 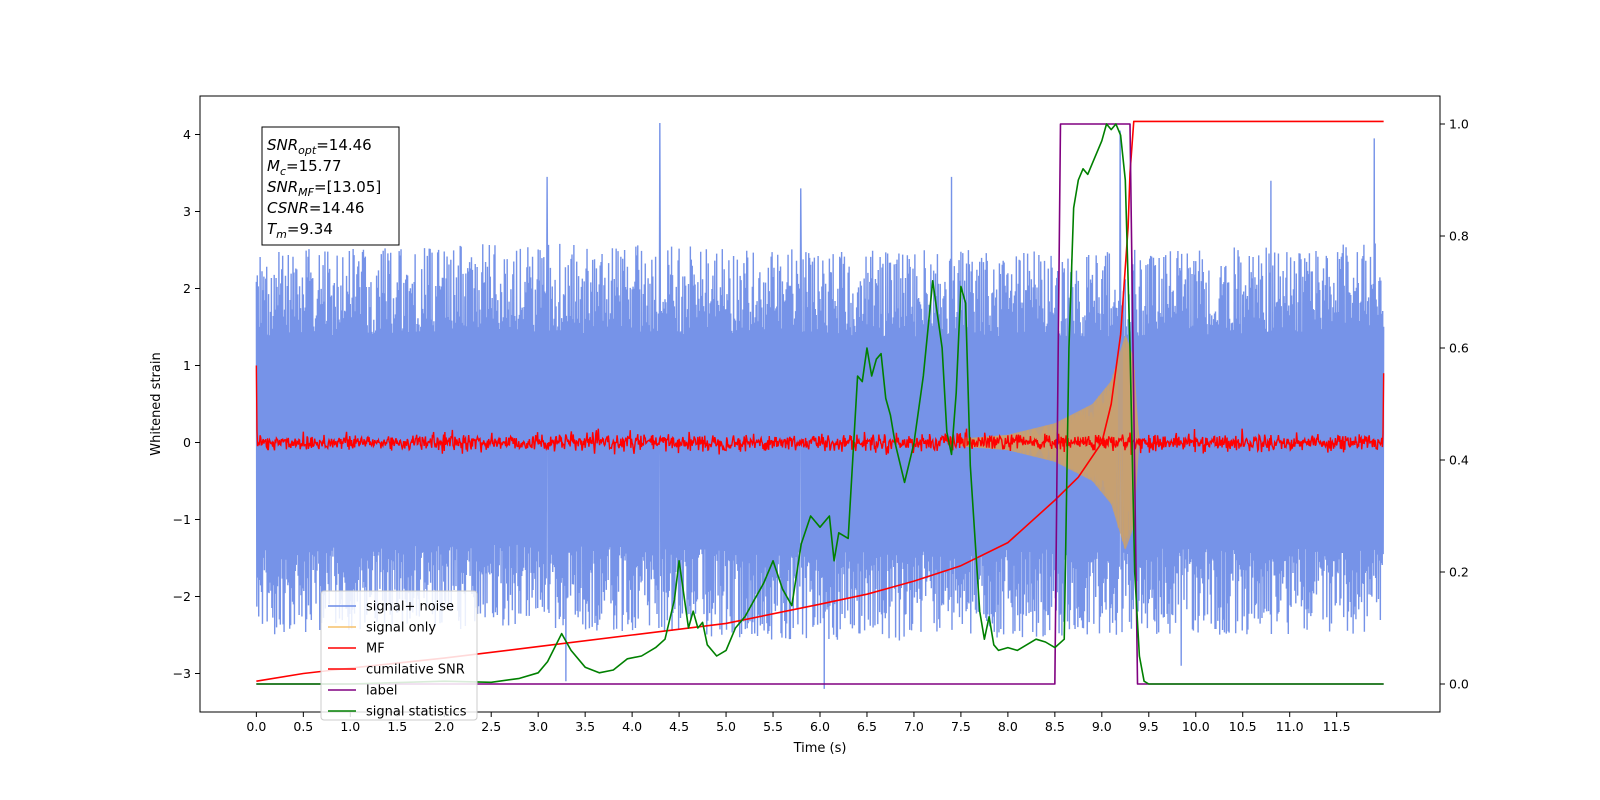 What do you see at coordinates (1459, 124) in the screenshot?
I see `y-right-tick-label: 1.0` at bounding box center [1459, 124].